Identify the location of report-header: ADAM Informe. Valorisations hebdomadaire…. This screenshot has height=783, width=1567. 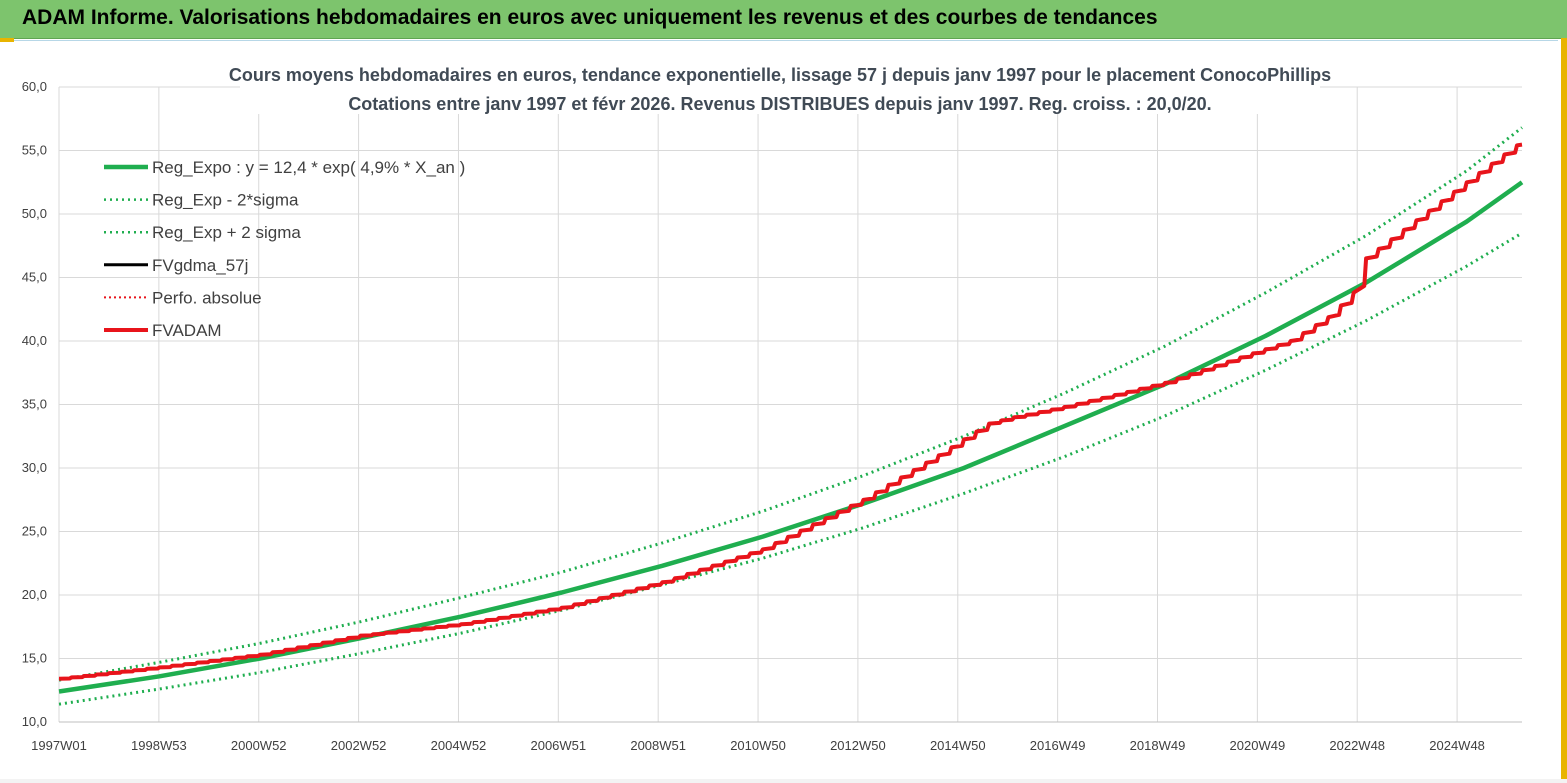
(783, 19).